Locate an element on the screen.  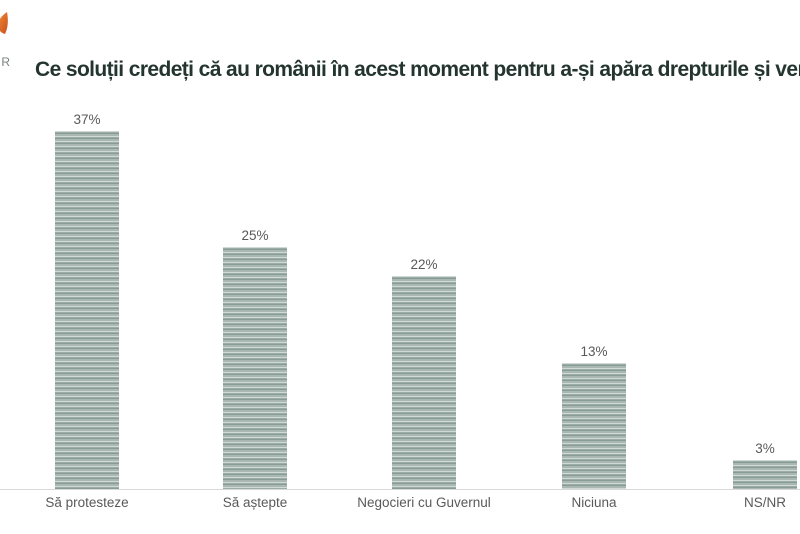
bar-sa-protesteze is located at coordinates (87, 310).